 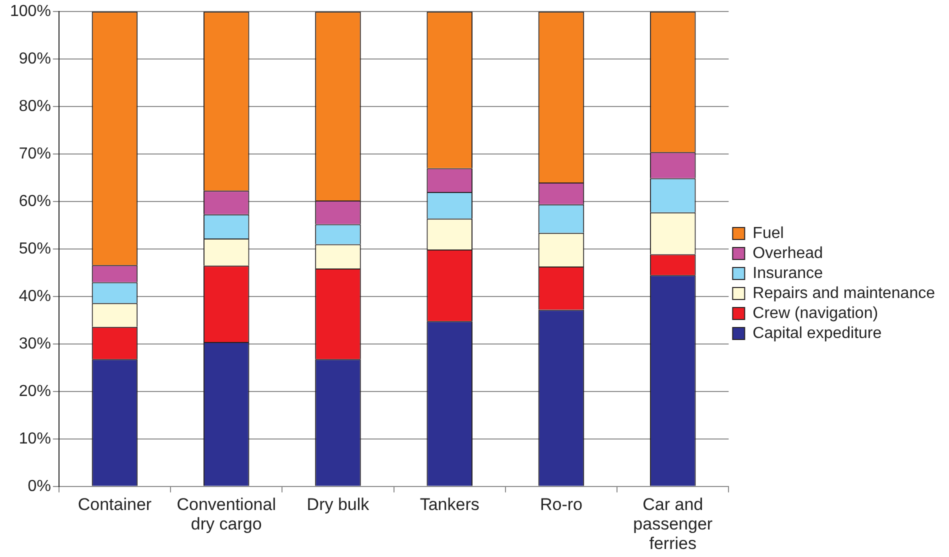 What do you see at coordinates (338, 504) in the screenshot?
I see `x-tick-label: Dry bulk` at bounding box center [338, 504].